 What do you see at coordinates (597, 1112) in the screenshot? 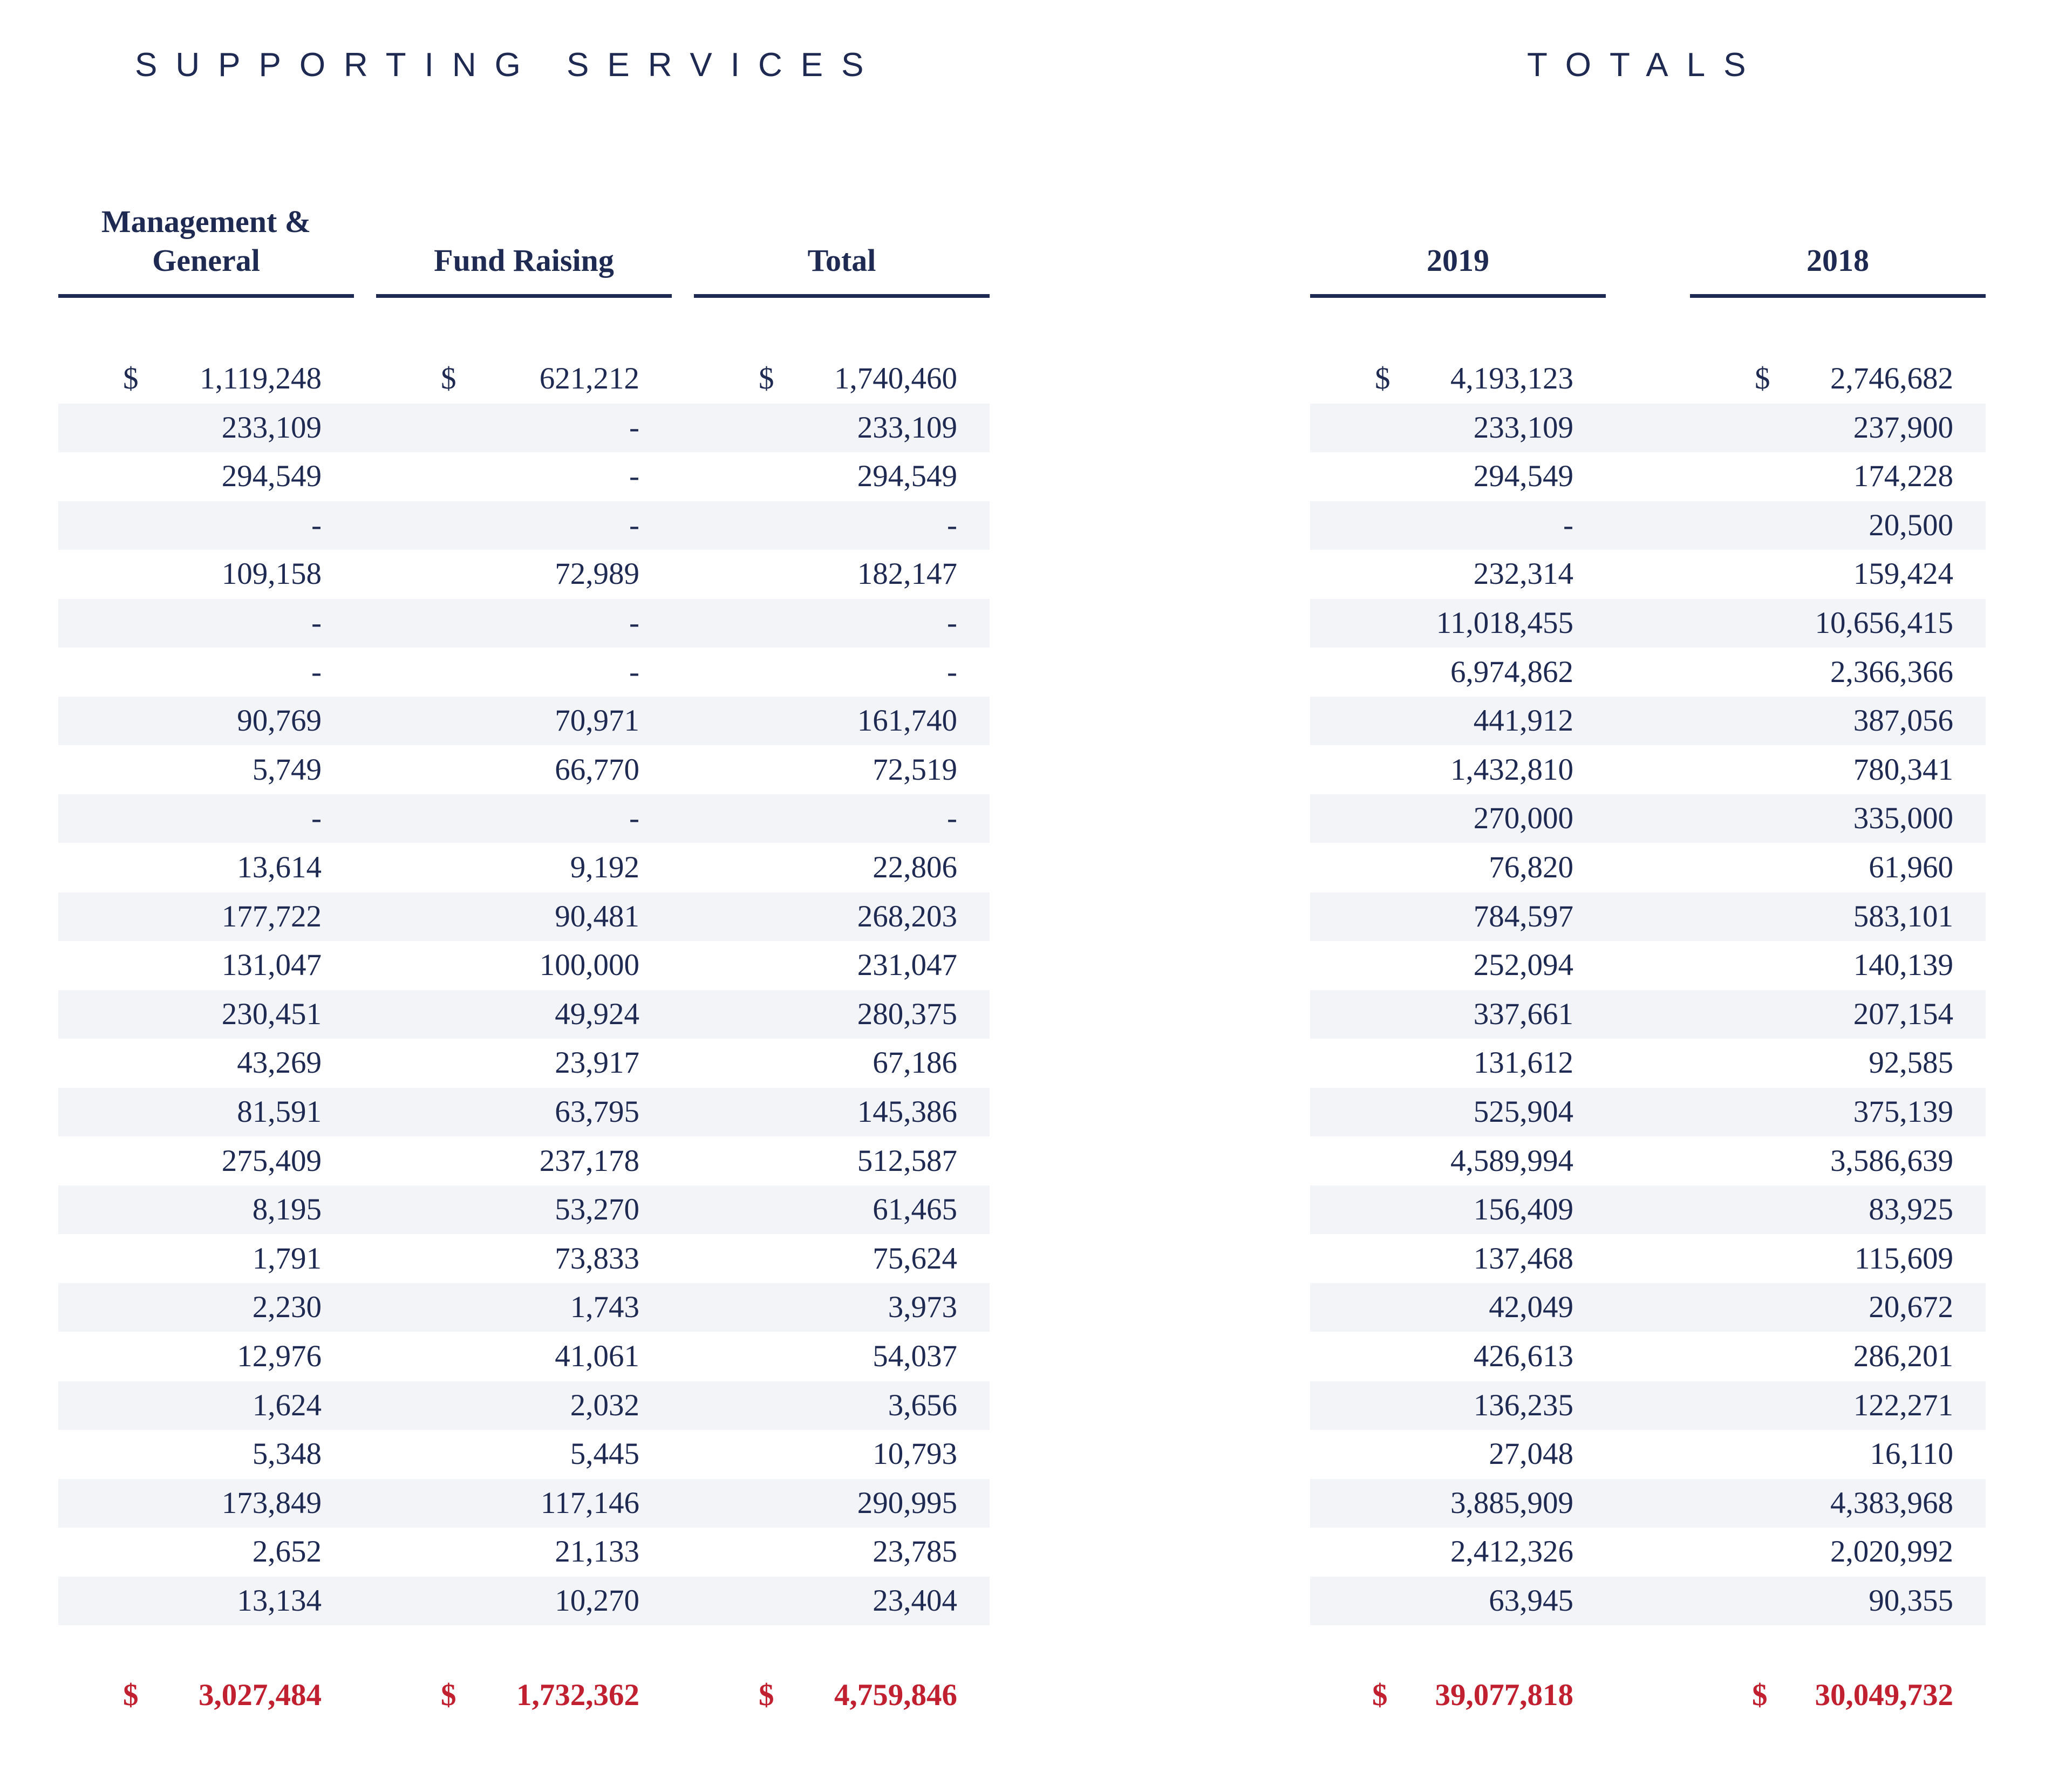
I see `cell-value: 63,795` at bounding box center [597, 1112].